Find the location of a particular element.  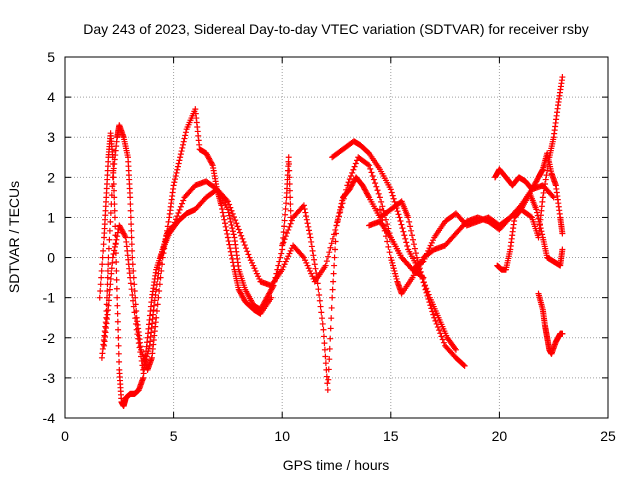

y-tick-label: 0 is located at coordinates (51, 258).